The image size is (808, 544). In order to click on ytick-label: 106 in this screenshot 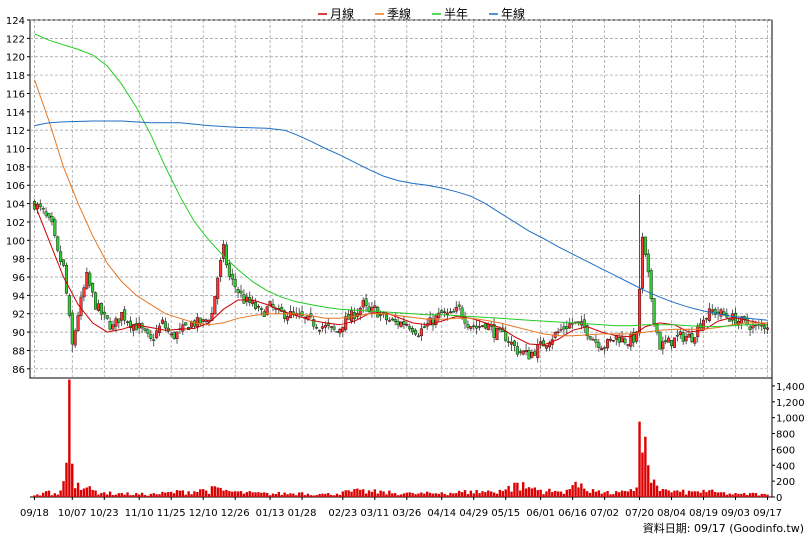, I will do `click(15, 186)`.